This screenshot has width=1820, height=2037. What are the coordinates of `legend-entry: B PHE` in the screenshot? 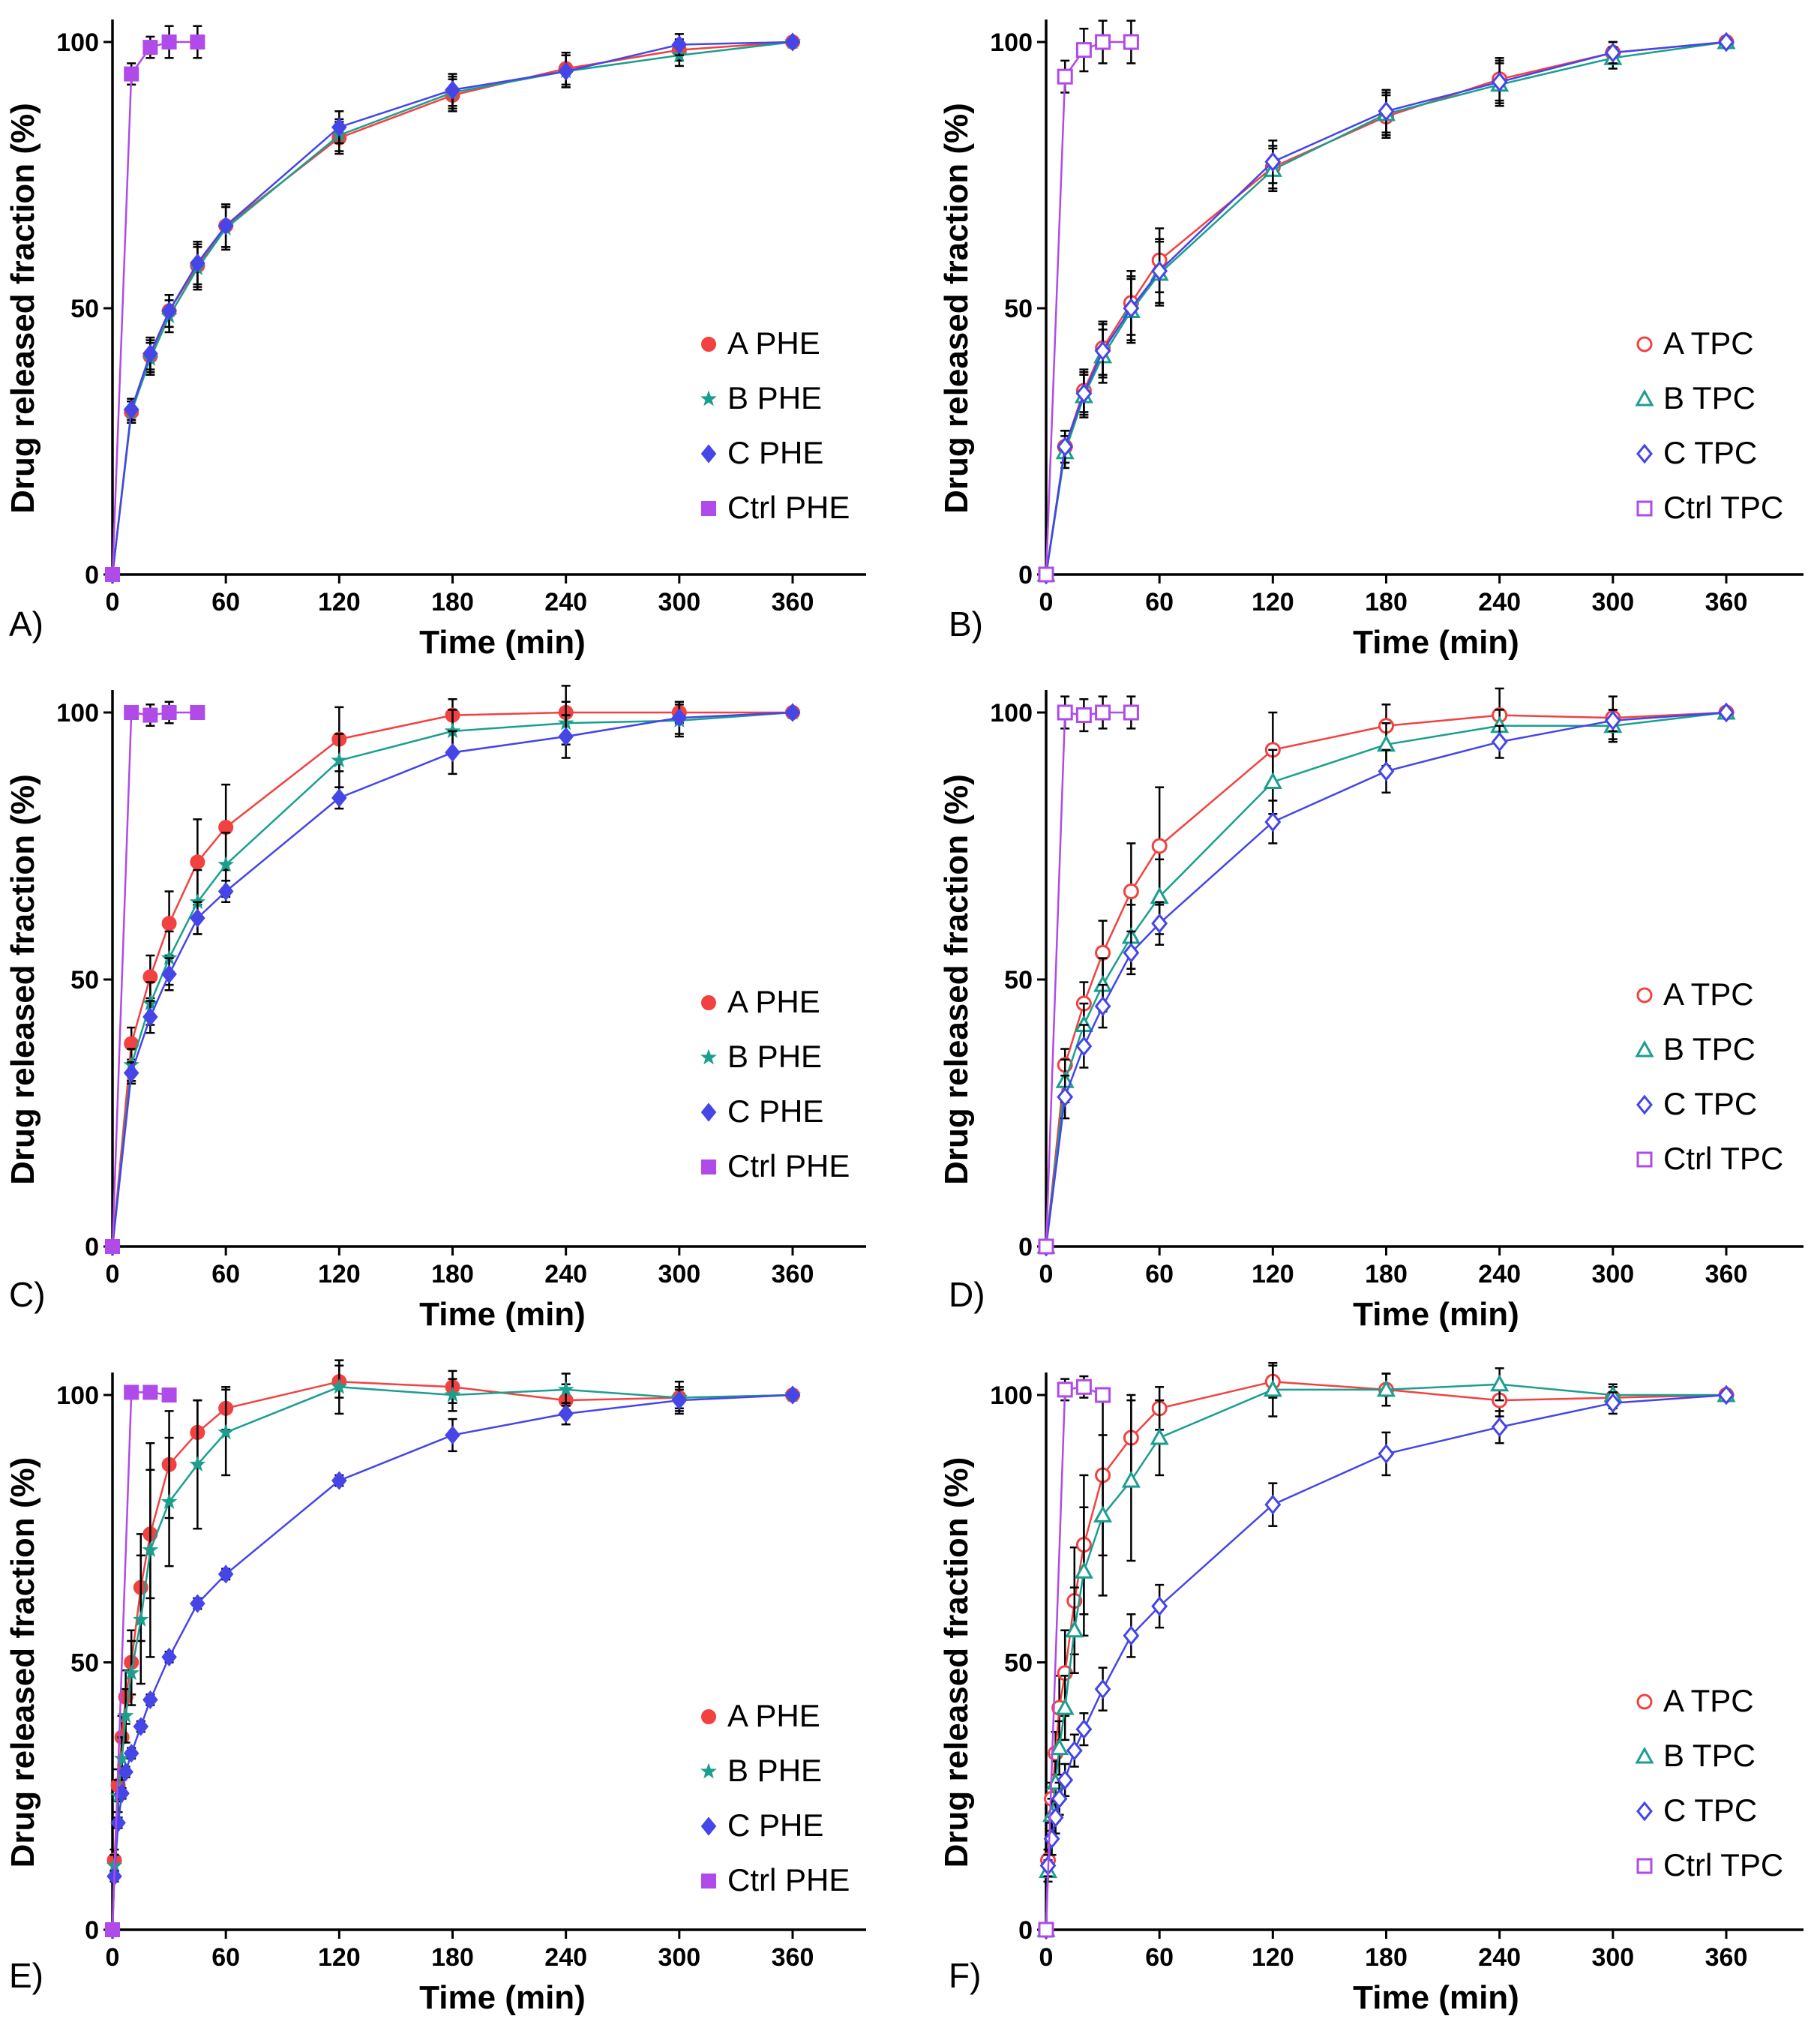 It's located at (761, 1770).